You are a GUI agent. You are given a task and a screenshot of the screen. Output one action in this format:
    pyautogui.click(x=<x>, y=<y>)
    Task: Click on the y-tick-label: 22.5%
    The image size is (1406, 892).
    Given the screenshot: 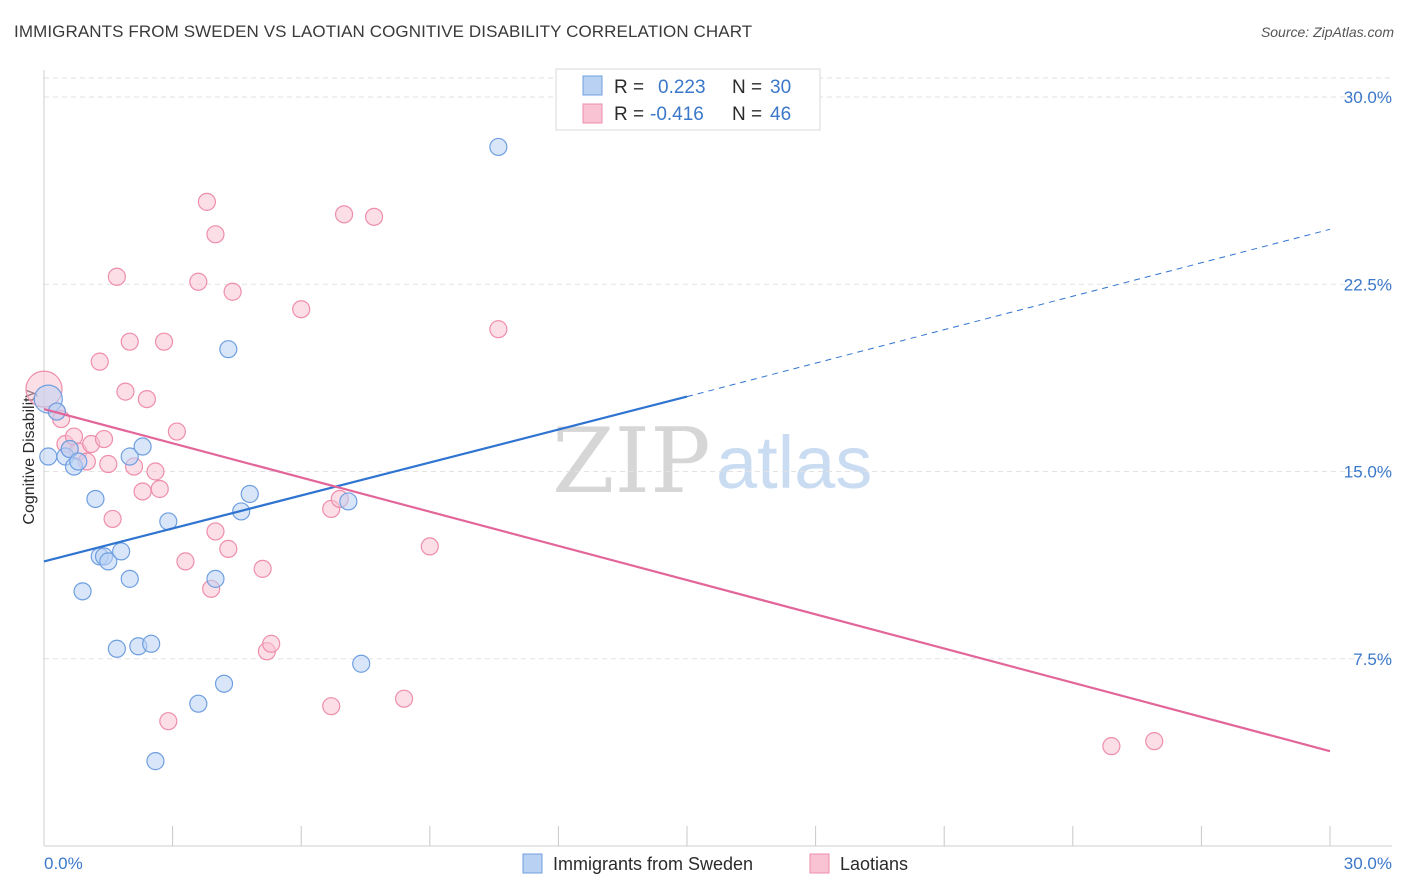 What is the action you would take?
    pyautogui.click(x=1368, y=284)
    